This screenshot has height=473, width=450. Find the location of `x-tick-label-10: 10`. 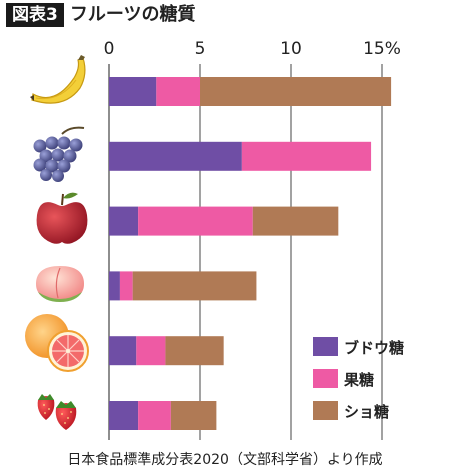

x-tick-label-10: 10 is located at coordinates (291, 49).